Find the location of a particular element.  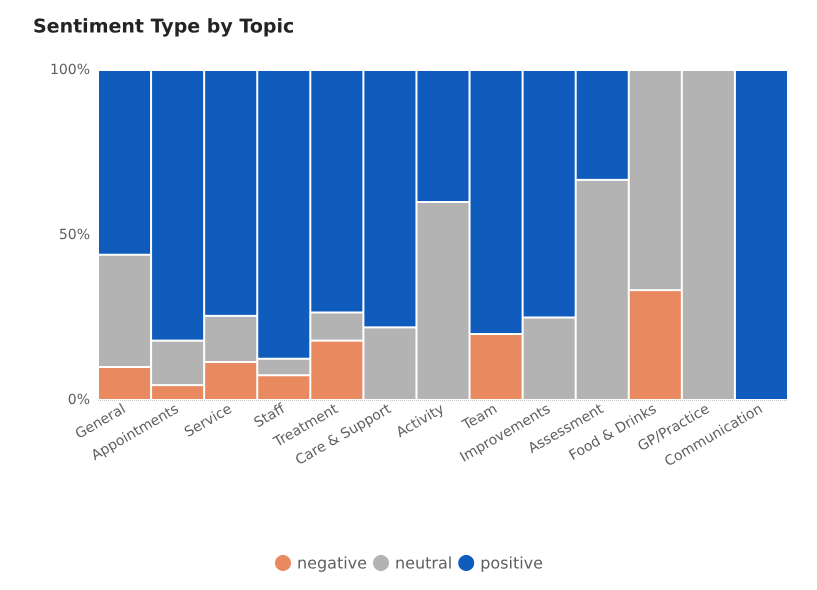

y-tick-label: 50% is located at coordinates (74, 235).